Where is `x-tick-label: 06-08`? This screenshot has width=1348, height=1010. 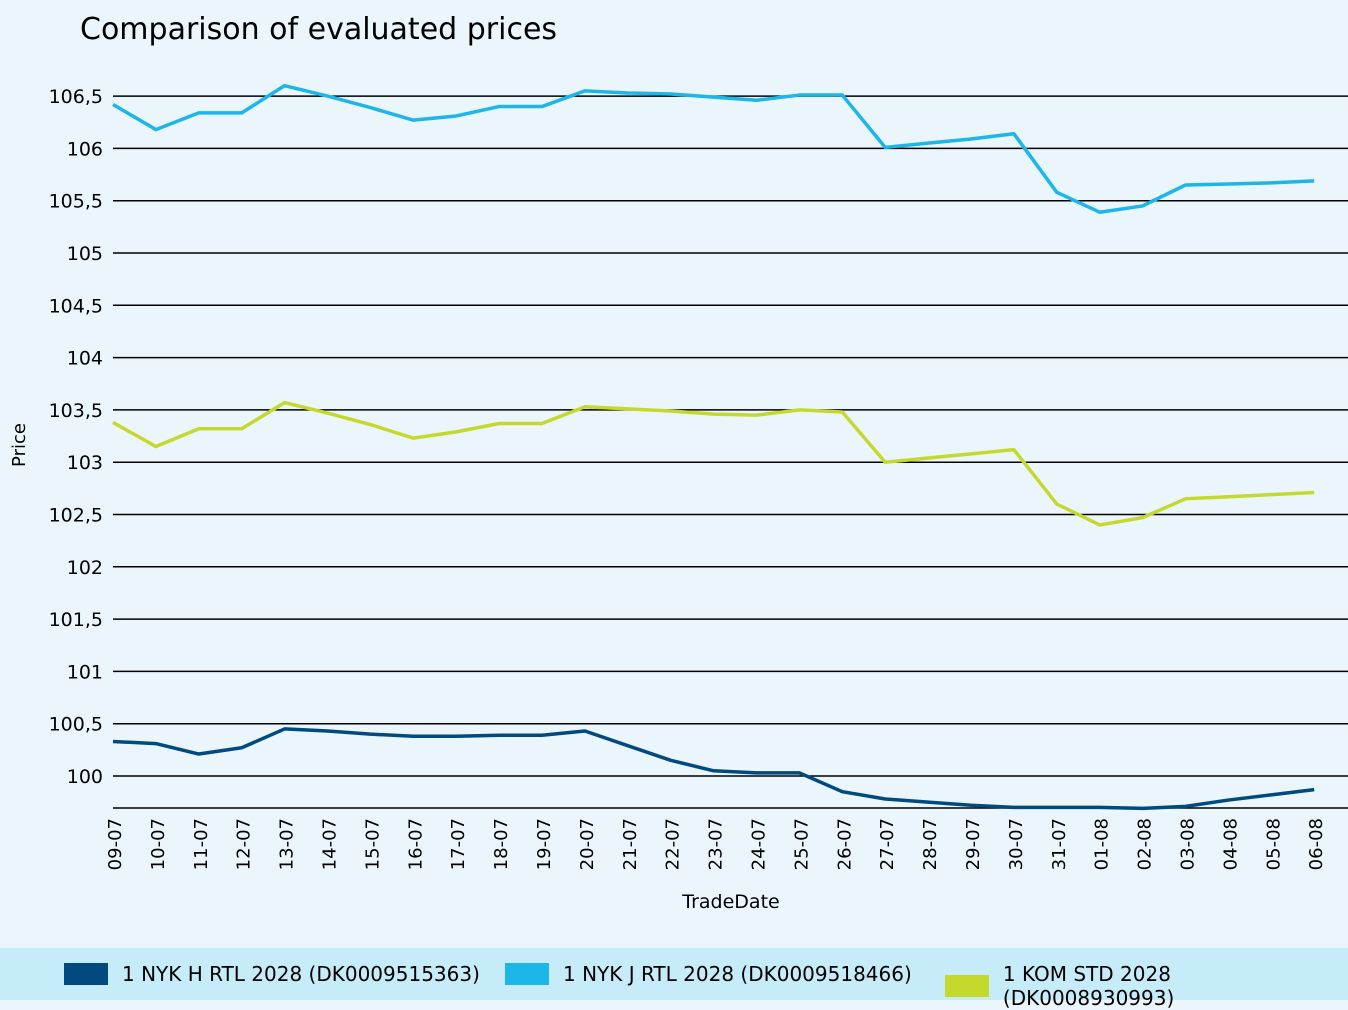
x-tick-label: 06-08 is located at coordinates (1316, 844).